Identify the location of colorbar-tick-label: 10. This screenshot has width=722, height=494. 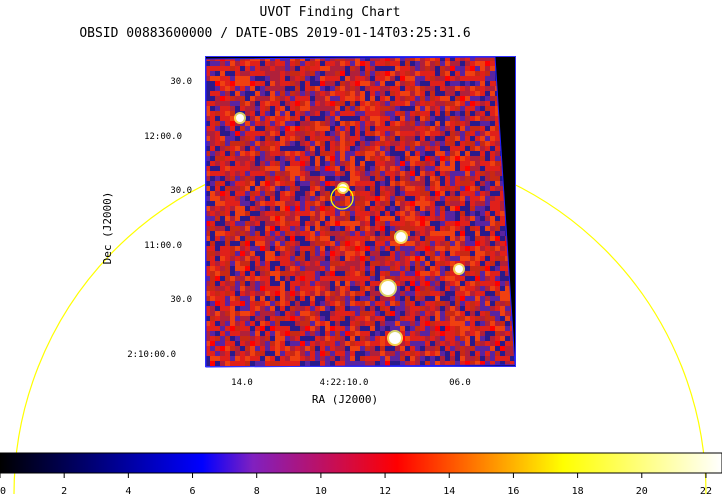
(321, 490).